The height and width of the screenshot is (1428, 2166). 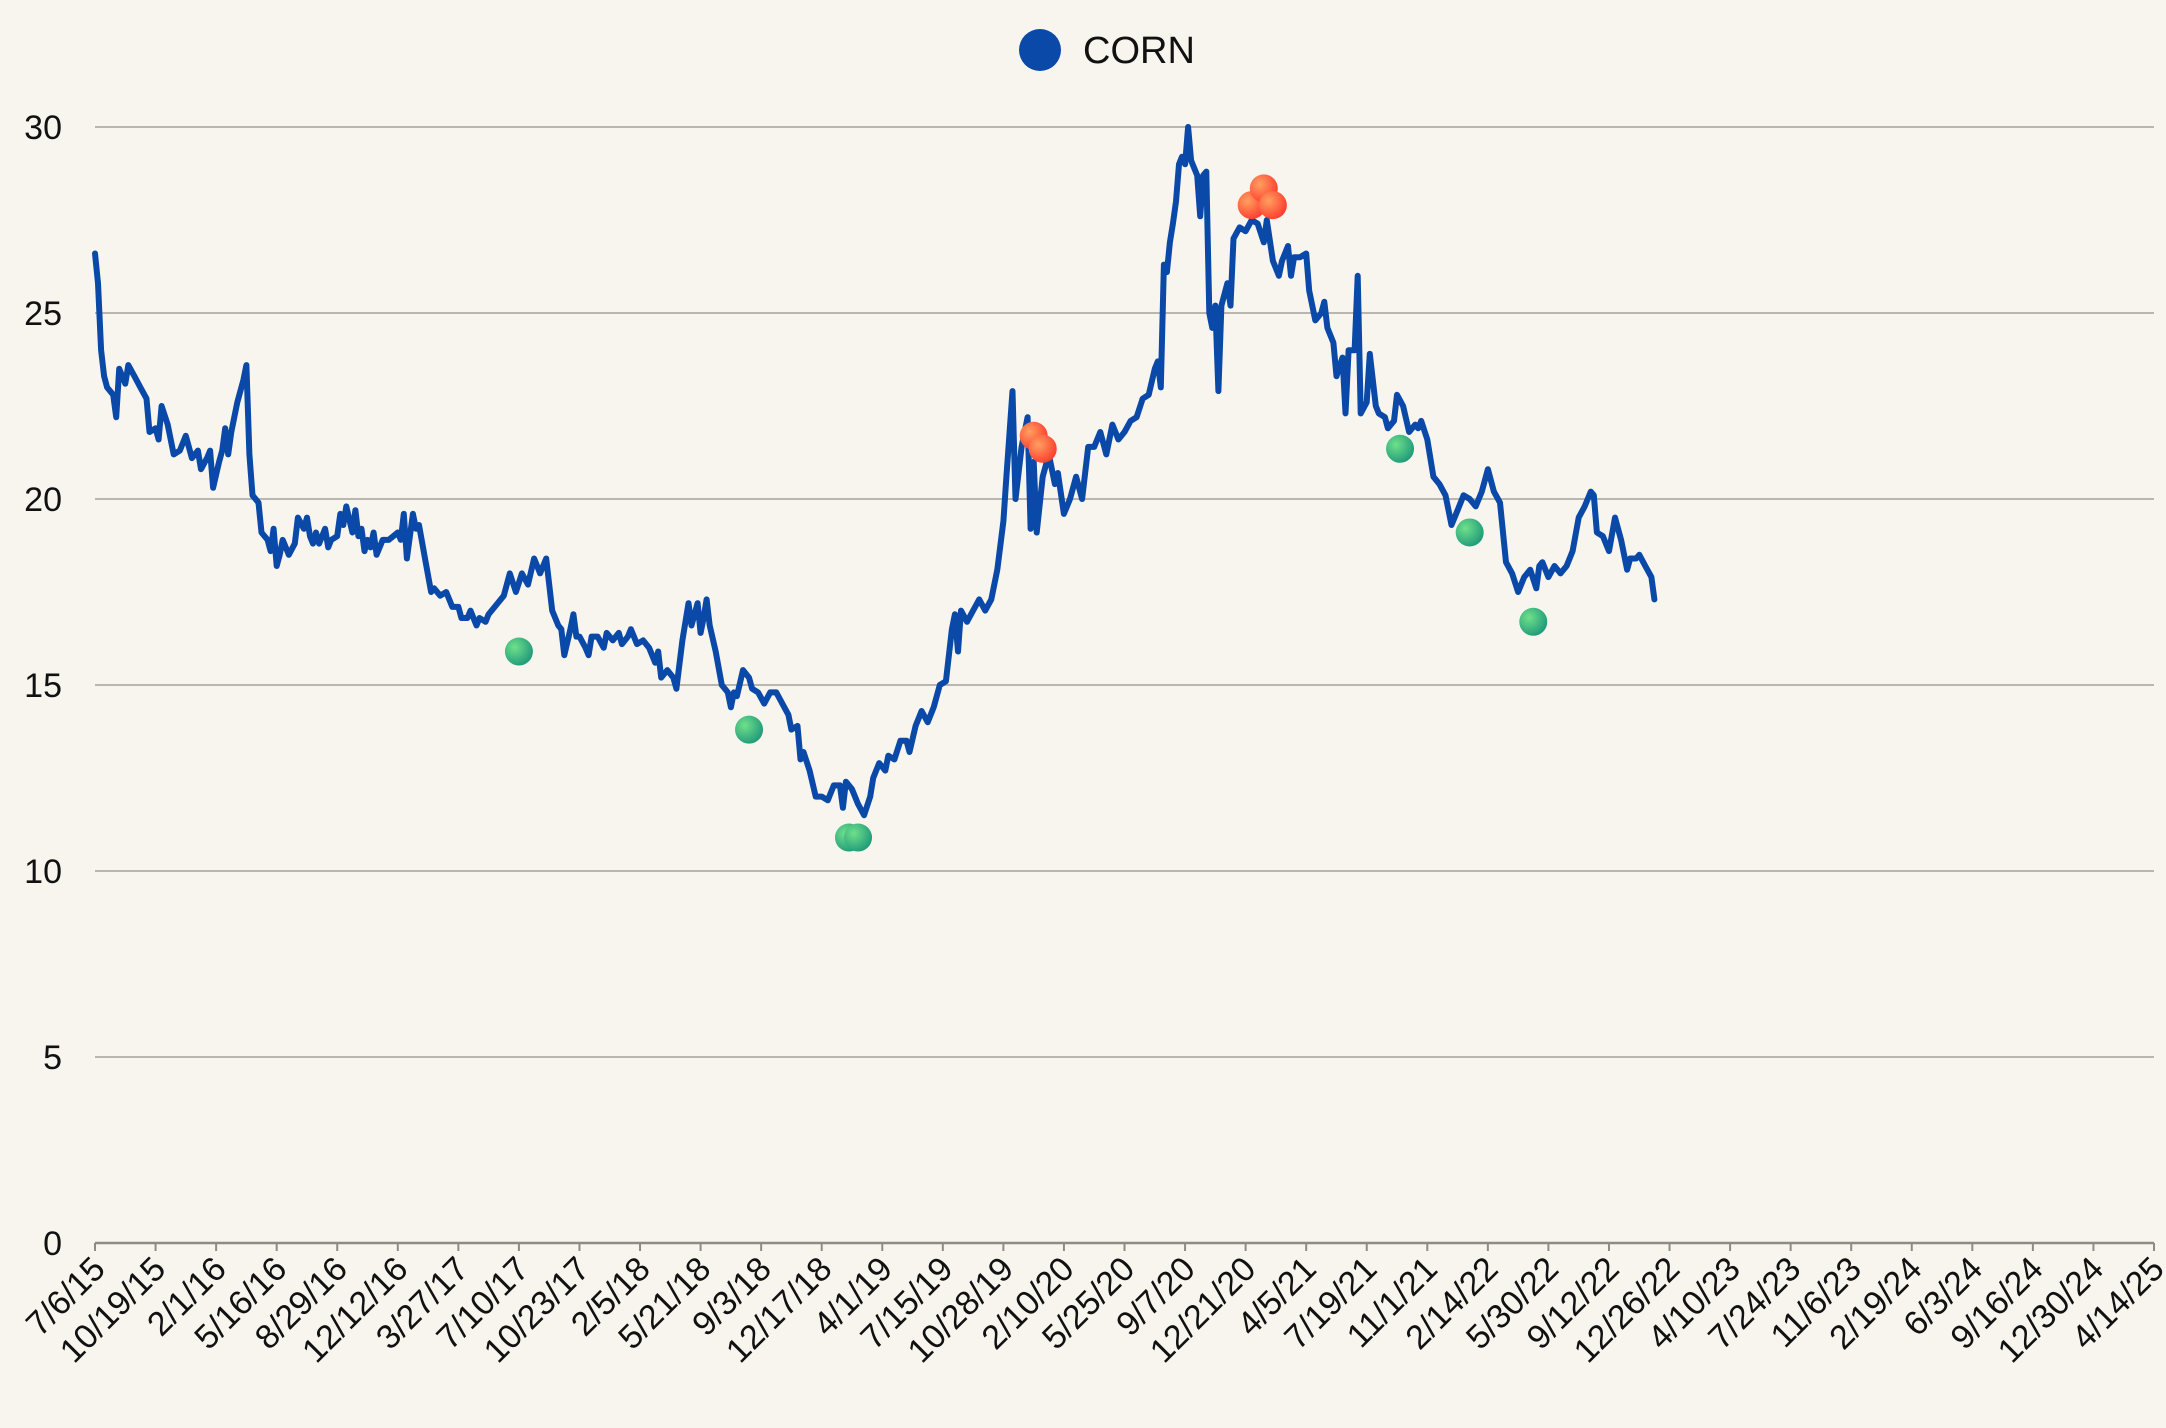 I want to click on y-tick-label: 5, so click(x=52, y=1058).